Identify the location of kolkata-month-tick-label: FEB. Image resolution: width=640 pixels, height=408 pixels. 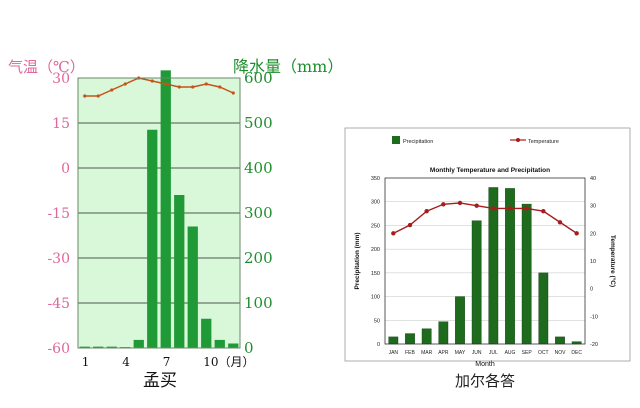
(410, 353).